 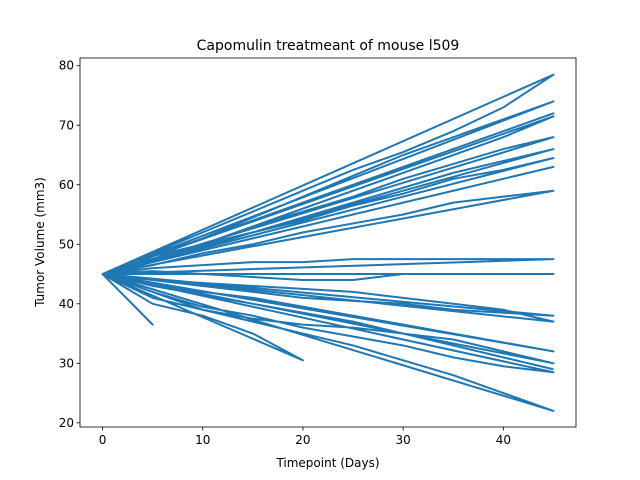 What do you see at coordinates (66, 185) in the screenshot?
I see `y-tick-label: 60` at bounding box center [66, 185].